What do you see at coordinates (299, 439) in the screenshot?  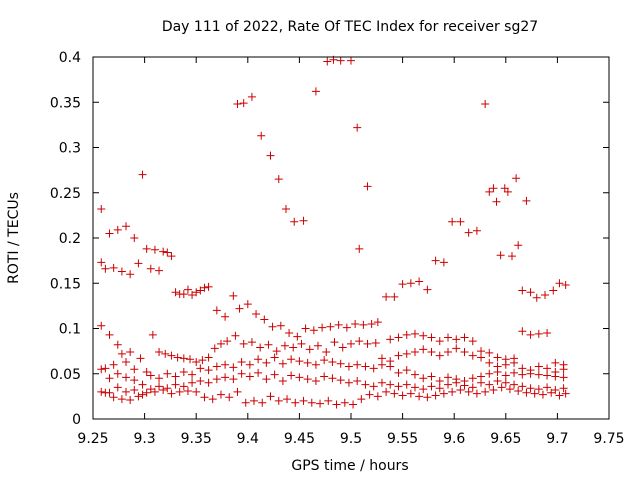 I see `x-tick-label: 9.45` at bounding box center [299, 439].